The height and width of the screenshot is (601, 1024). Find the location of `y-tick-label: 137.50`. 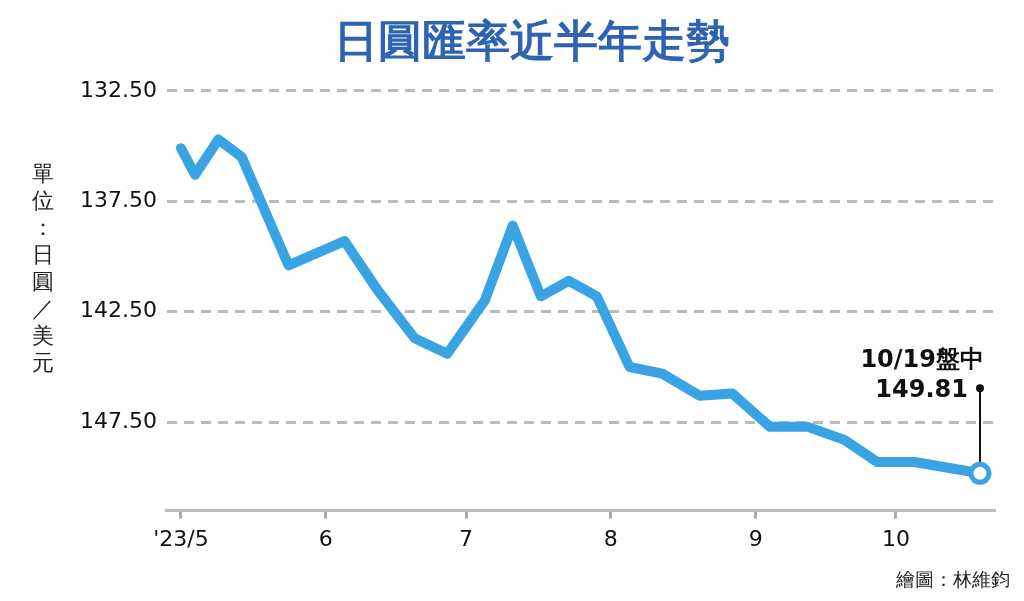

y-tick-label: 137.50 is located at coordinates (118, 199).